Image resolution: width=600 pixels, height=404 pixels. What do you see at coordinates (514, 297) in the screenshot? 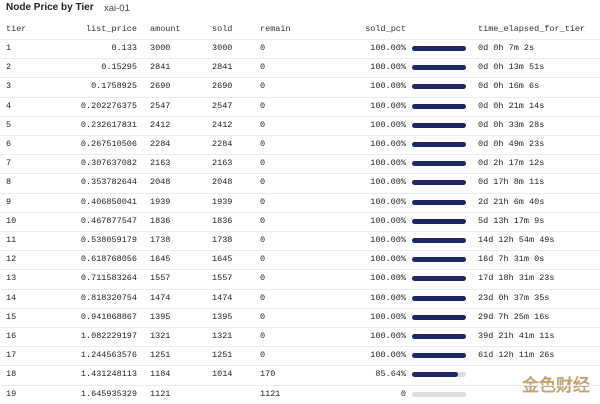
I see `table-cell: 23d 0h 37m 35s` at bounding box center [514, 297].